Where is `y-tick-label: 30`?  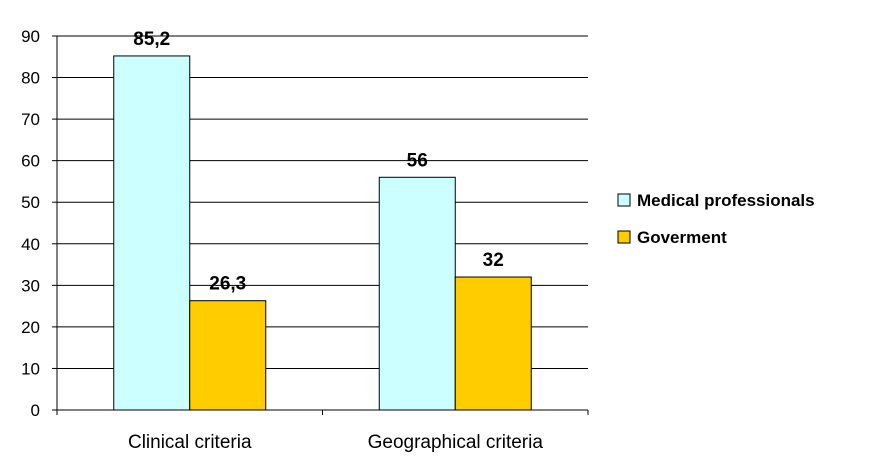
y-tick-label: 30 is located at coordinates (30, 285).